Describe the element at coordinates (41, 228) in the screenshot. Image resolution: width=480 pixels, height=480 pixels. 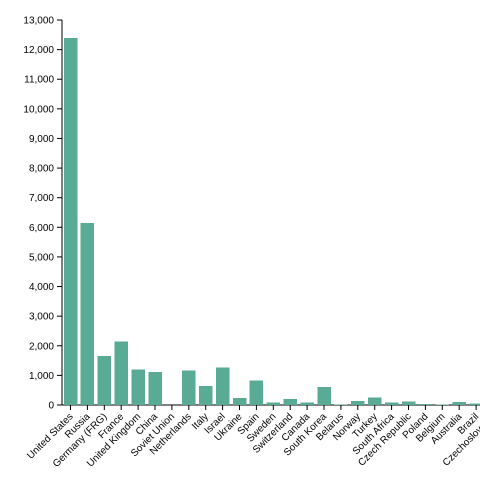
I see `y-tick-label: 6,000` at that location.